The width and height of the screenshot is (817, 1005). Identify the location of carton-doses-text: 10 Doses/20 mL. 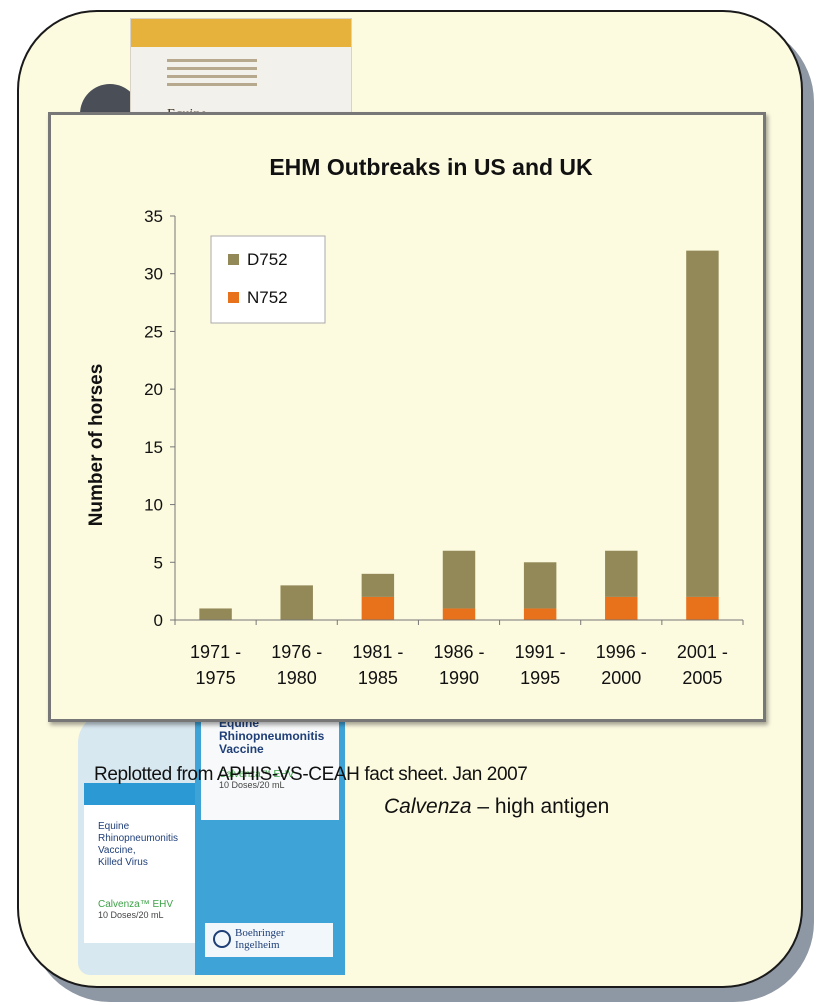
(252, 785).